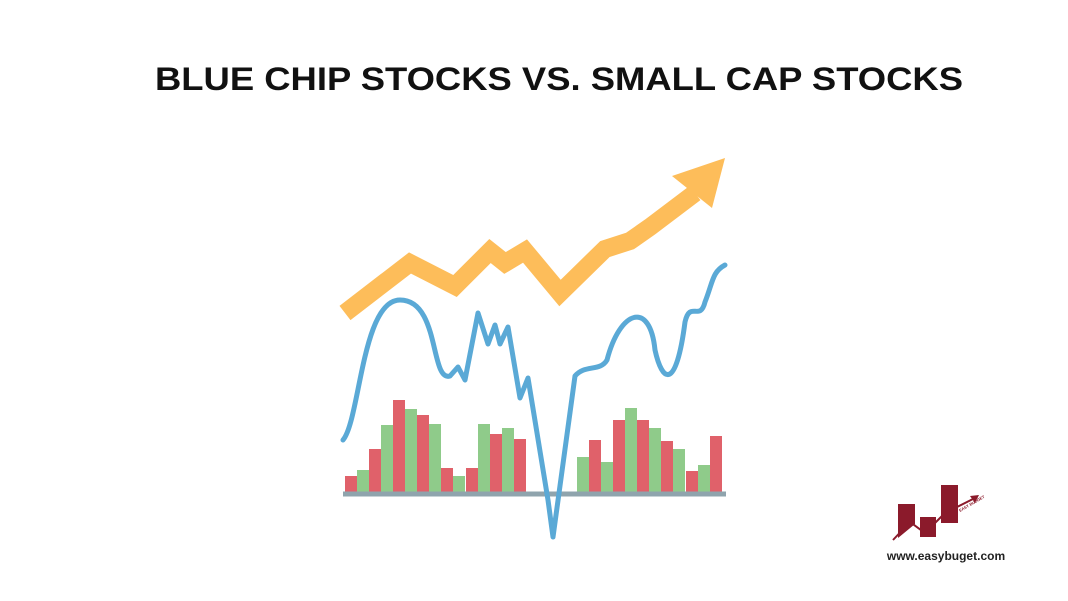  What do you see at coordinates (520, 253) in the screenshot?
I see `trend-arrow` at bounding box center [520, 253].